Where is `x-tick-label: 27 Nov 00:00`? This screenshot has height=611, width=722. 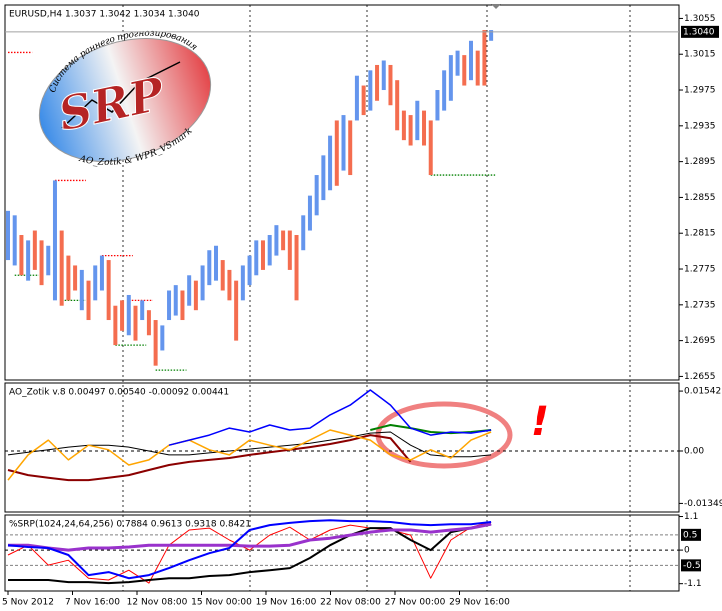
x-tick-label: 27 Nov 00:00 is located at coordinates (415, 603).